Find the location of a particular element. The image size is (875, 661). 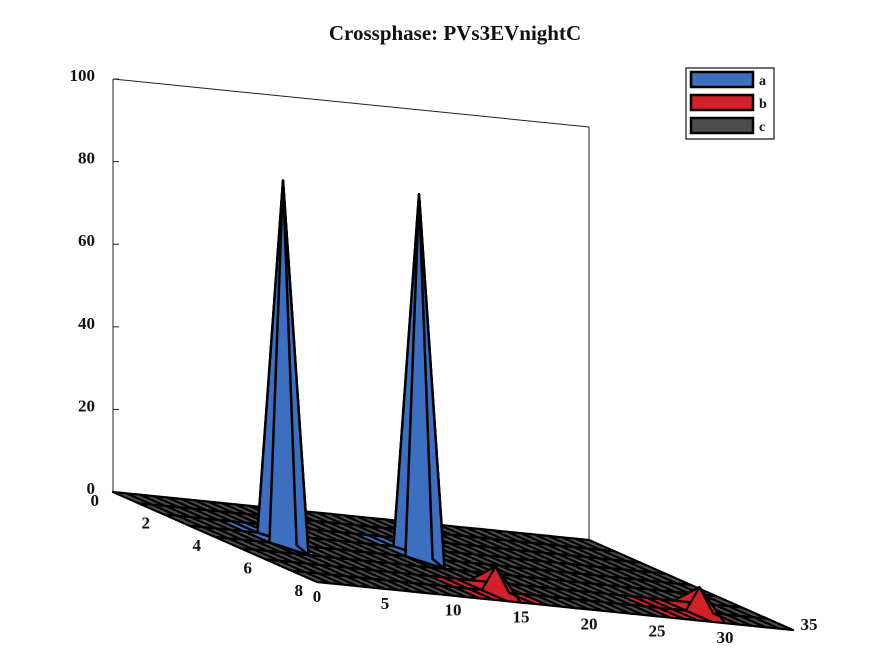

z-tick-label: 0 is located at coordinates (91, 488).